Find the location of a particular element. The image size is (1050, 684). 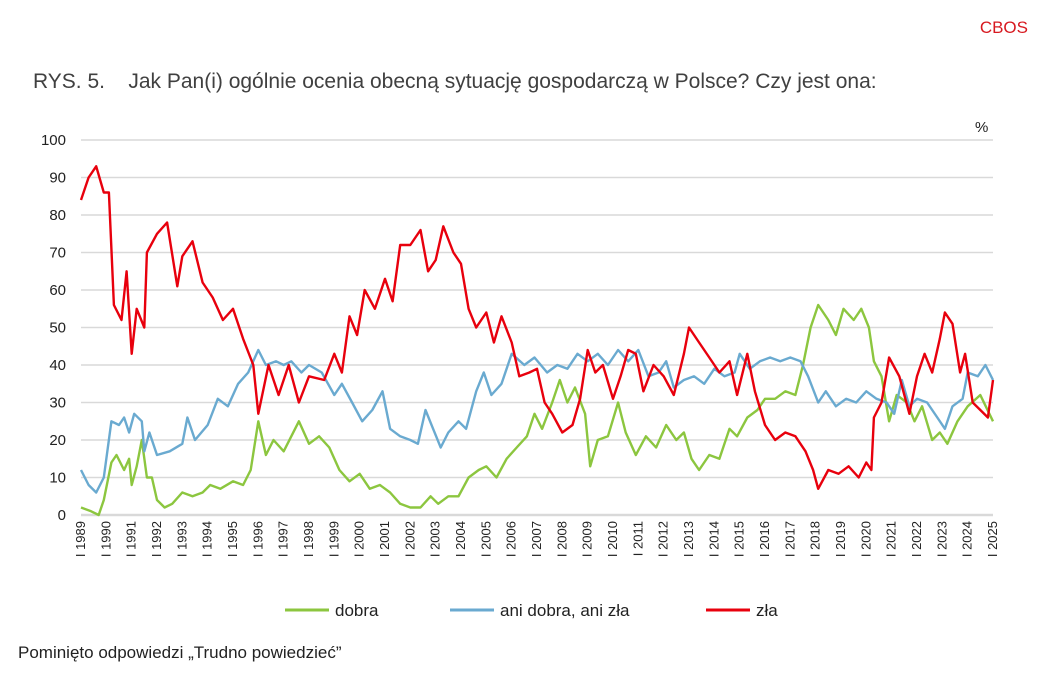

y-tick-label: 60 is located at coordinates (57, 290).